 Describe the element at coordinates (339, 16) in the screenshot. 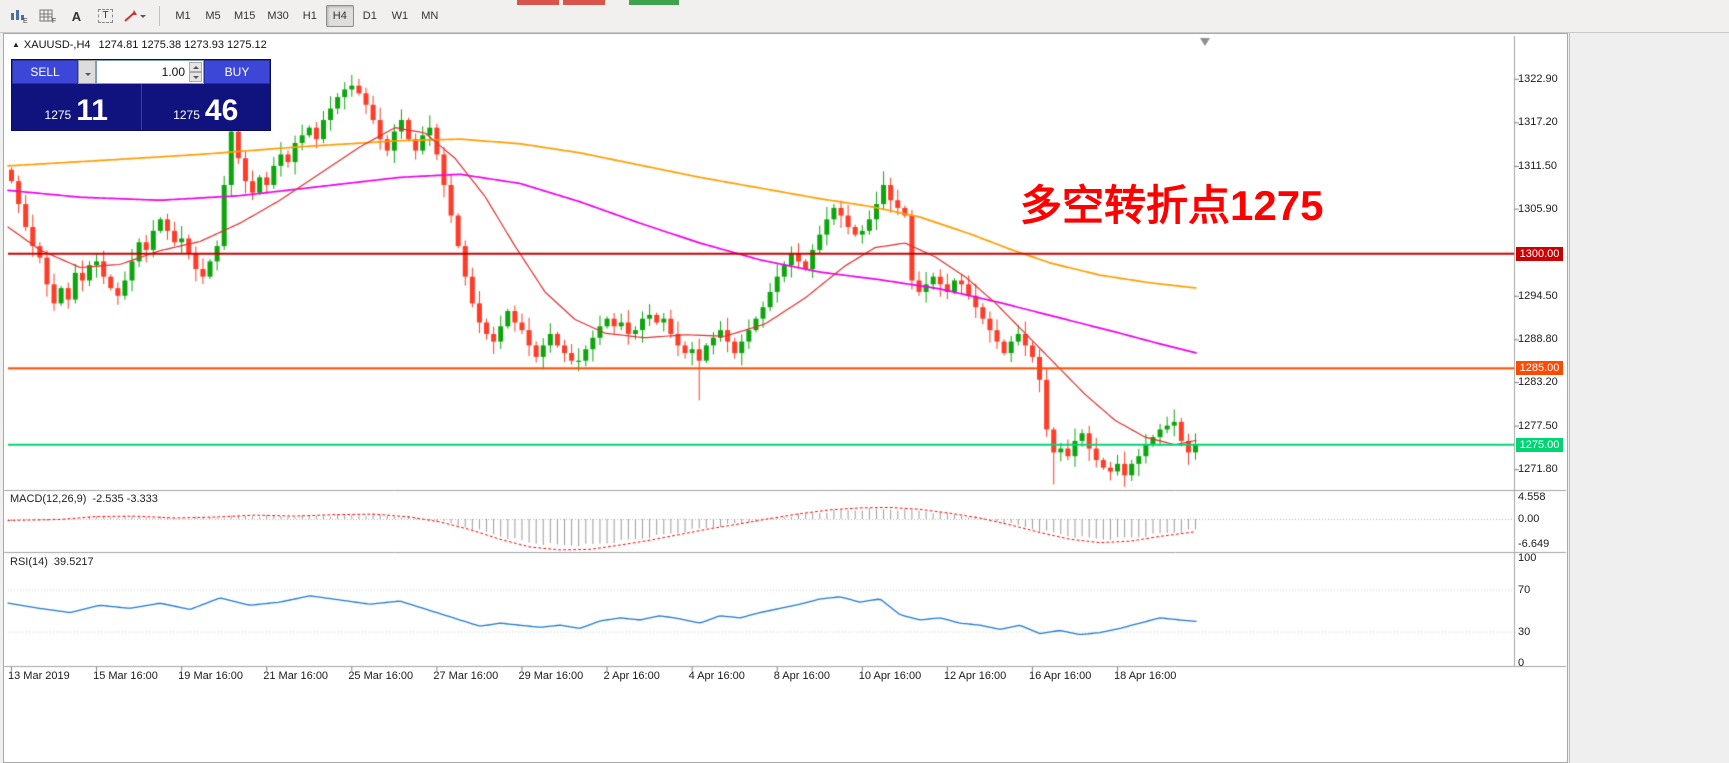

I see `timeframe-button-h4: H4` at that location.